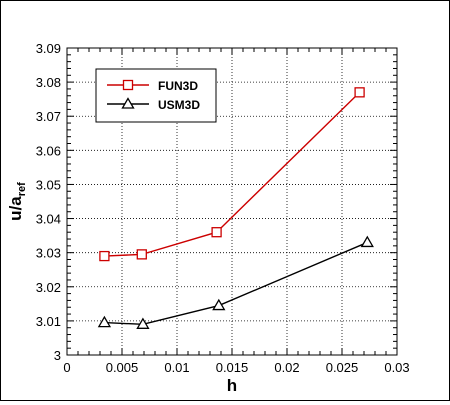 Image resolution: width=450 pixels, height=405 pixels. What do you see at coordinates (48, 253) in the screenshot?
I see `y-tick-label: 3.03` at bounding box center [48, 253].